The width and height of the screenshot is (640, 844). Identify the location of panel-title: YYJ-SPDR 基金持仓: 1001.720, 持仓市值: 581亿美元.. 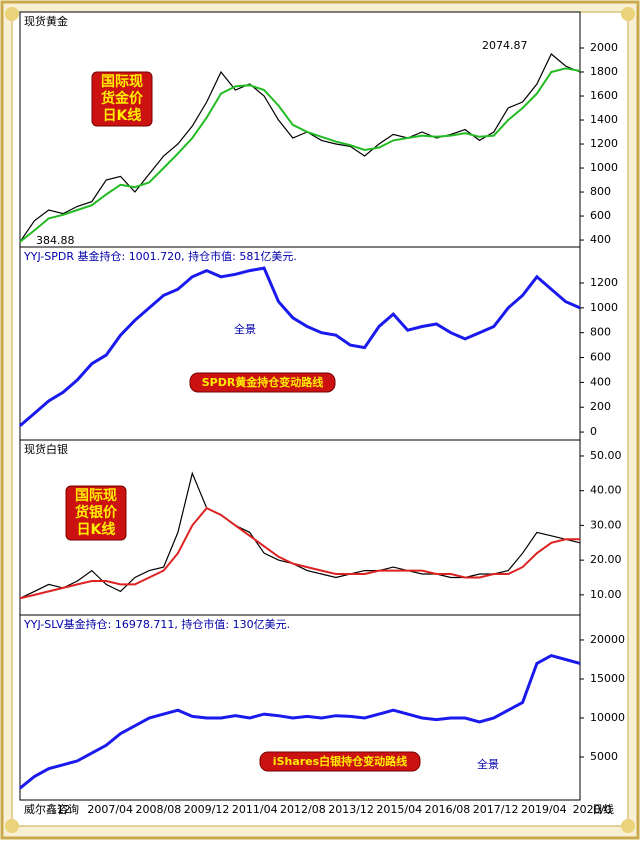
(160, 256).